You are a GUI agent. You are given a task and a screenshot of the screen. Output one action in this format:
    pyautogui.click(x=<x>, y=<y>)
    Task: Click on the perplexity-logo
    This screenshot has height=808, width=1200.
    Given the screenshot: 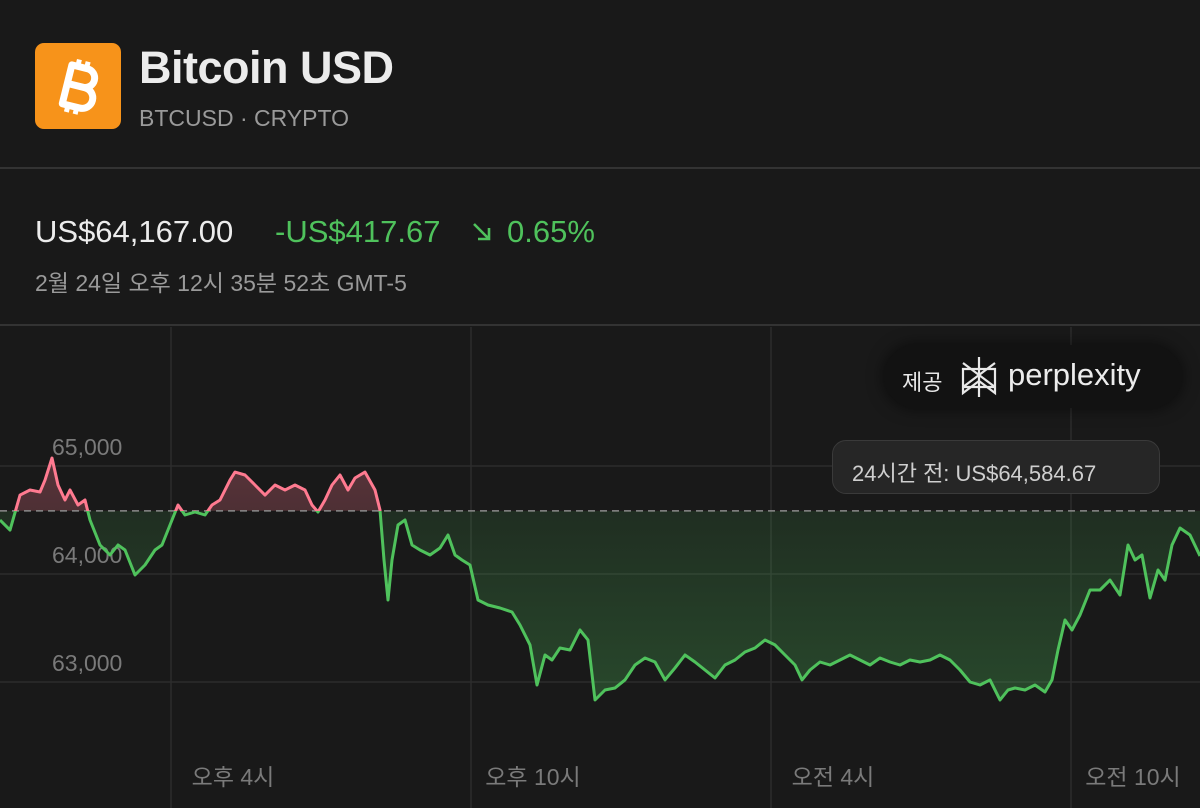 What is the action you would take?
    pyautogui.click(x=979, y=377)
    